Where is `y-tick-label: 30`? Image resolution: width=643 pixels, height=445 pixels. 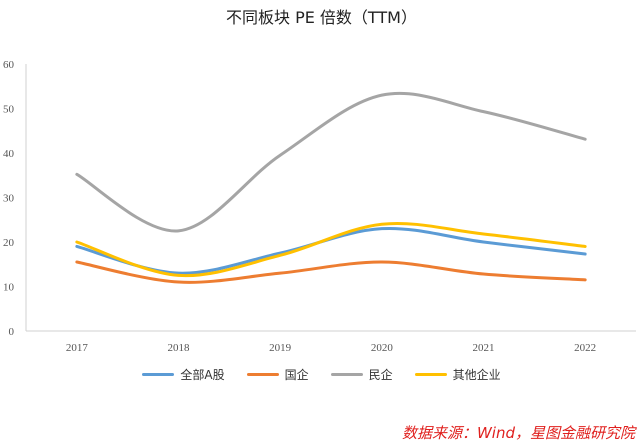 y-tick-label: 30 is located at coordinates (9, 199).